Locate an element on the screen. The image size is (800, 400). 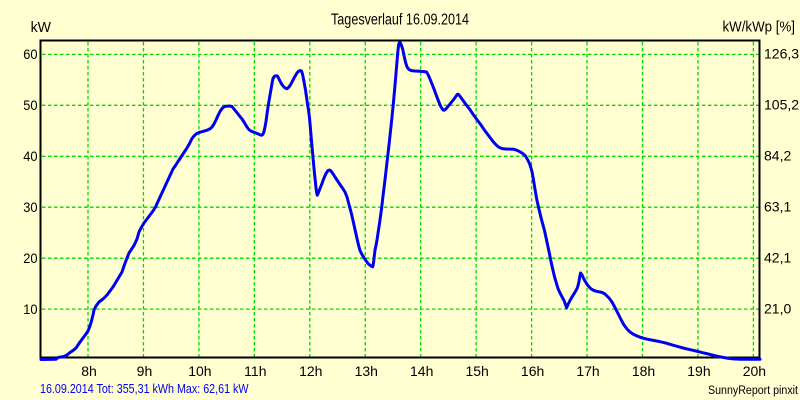
svg-text: 19h is located at coordinates (698, 371).